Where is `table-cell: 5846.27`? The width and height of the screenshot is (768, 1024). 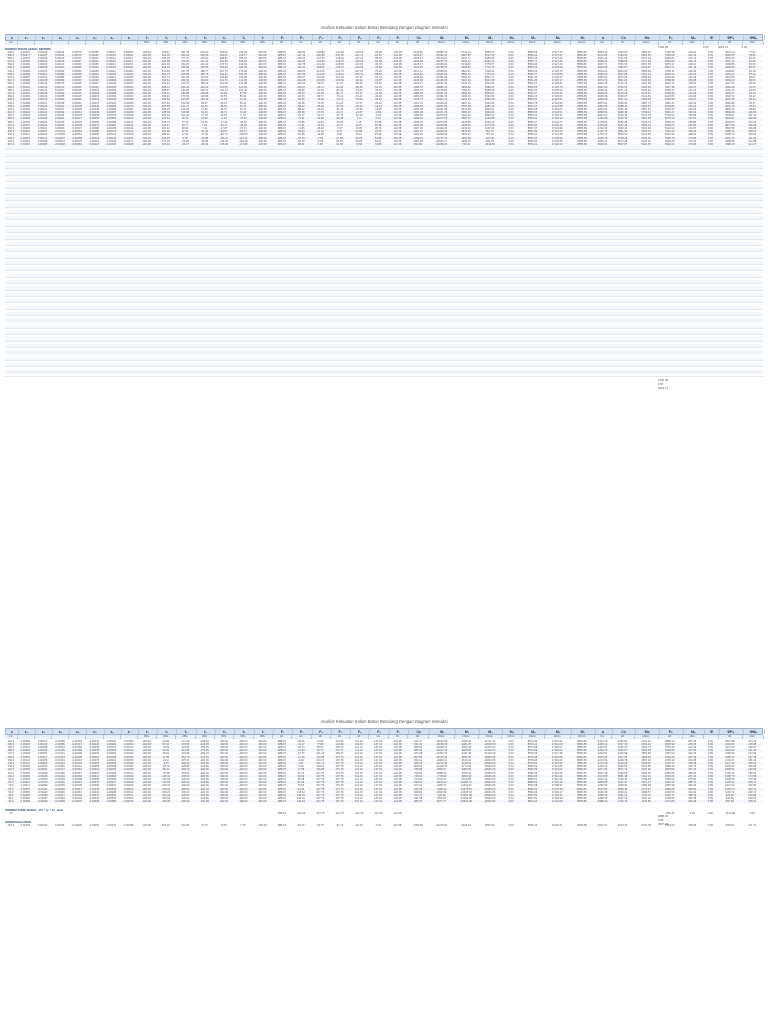
table-cell: 5846.27 is located at coordinates (670, 113).